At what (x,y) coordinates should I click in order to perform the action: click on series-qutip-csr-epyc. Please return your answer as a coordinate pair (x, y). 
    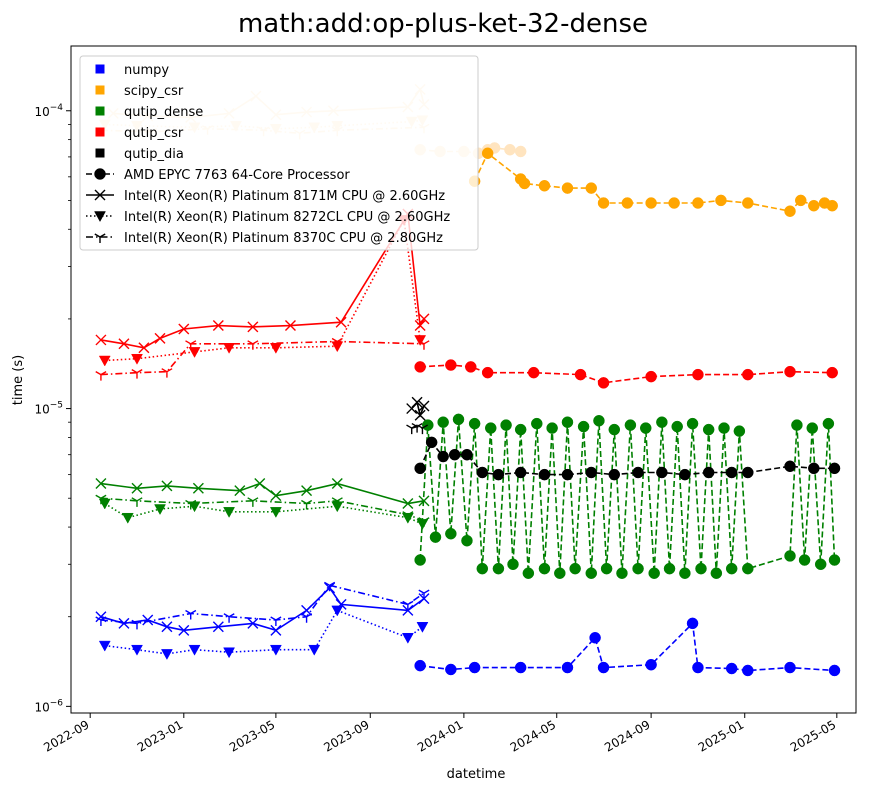
    Looking at the image, I should click on (626, 374).